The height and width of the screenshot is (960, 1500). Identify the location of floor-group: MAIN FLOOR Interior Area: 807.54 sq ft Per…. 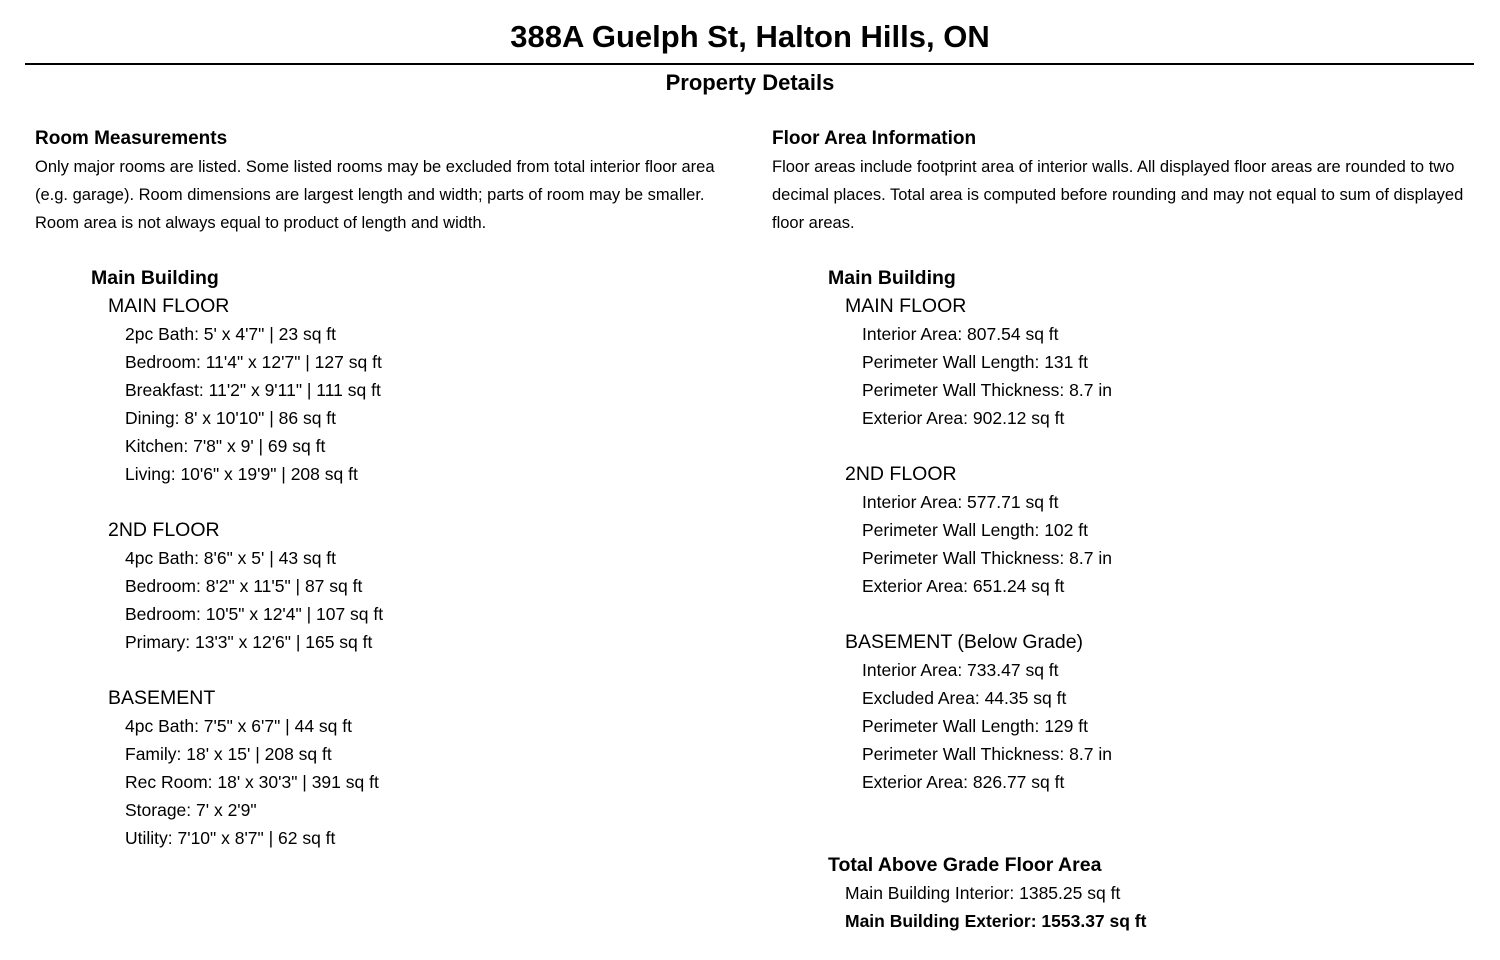
(1164, 362).